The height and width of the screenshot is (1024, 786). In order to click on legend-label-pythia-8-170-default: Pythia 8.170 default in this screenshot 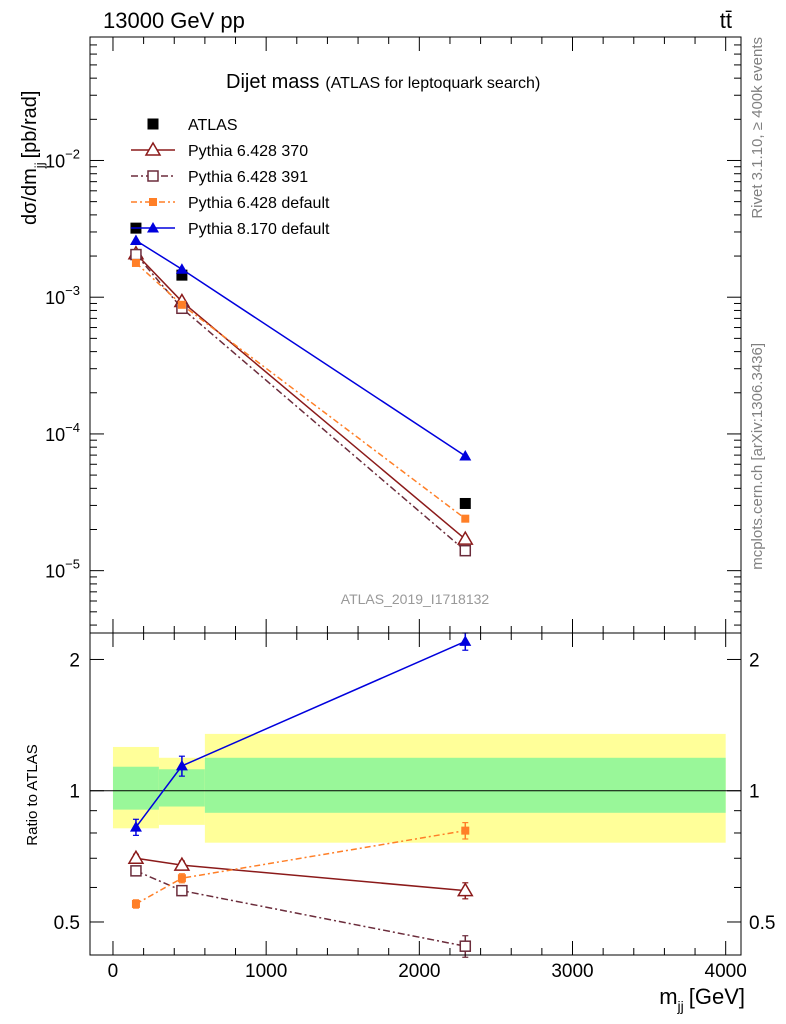, I will do `click(259, 229)`.